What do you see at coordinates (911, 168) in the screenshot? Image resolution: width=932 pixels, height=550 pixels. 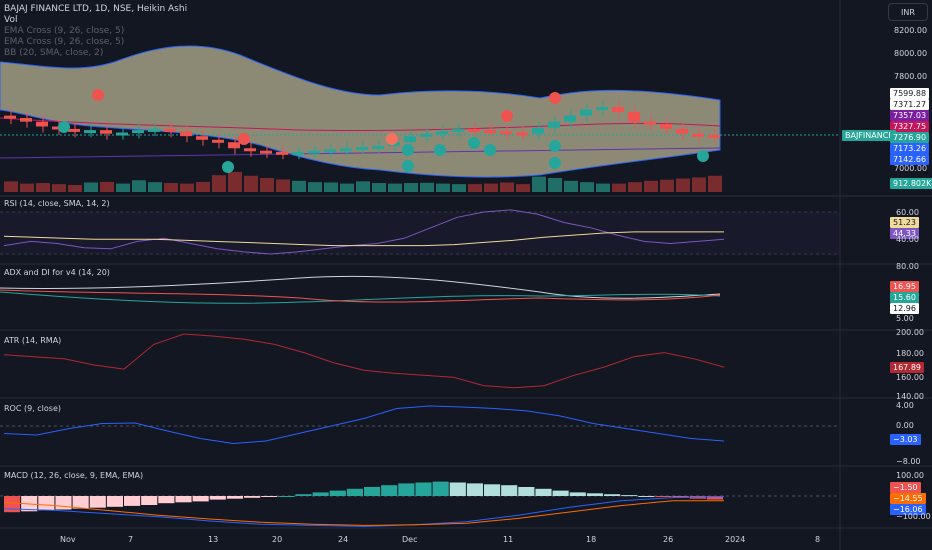 I see `price-axis-label: 7000.00` at bounding box center [911, 168].